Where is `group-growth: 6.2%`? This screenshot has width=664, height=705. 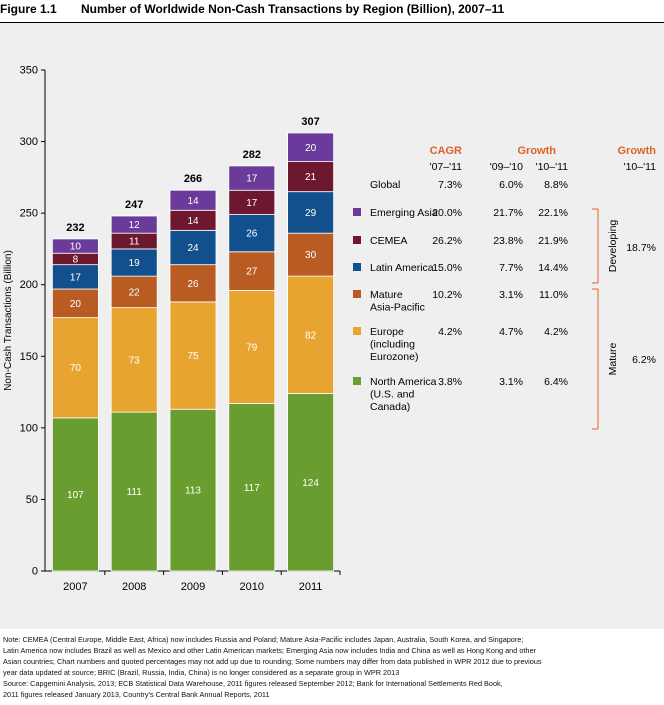
group-growth: 6.2% is located at coordinates (644, 360).